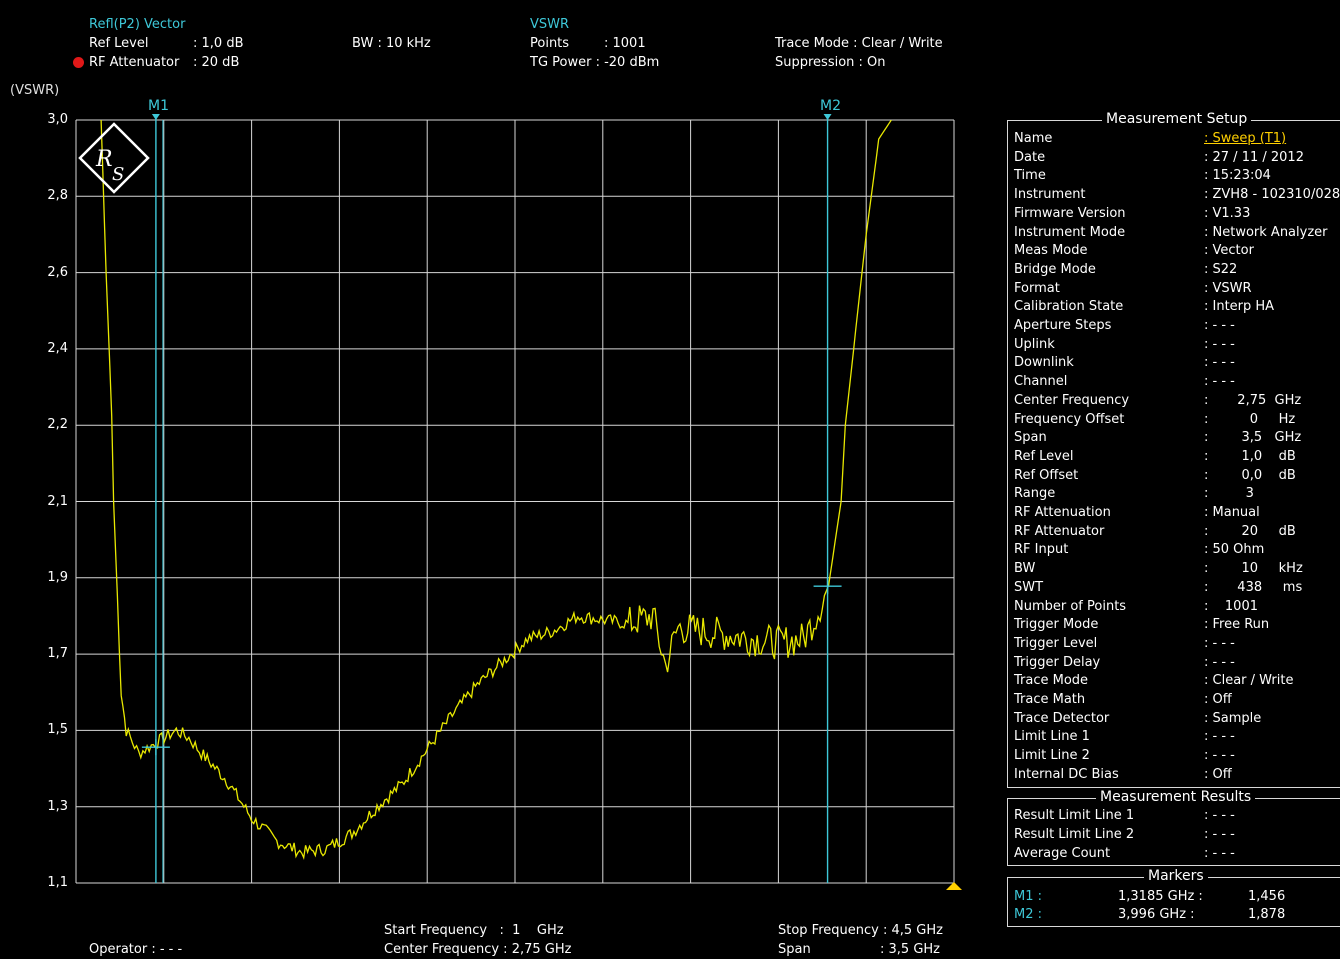 Image resolution: width=1340 pixels, height=959 pixels. Describe the element at coordinates (1056, 625) in the screenshot. I see `setup-row-label: Trigger Mode` at that location.